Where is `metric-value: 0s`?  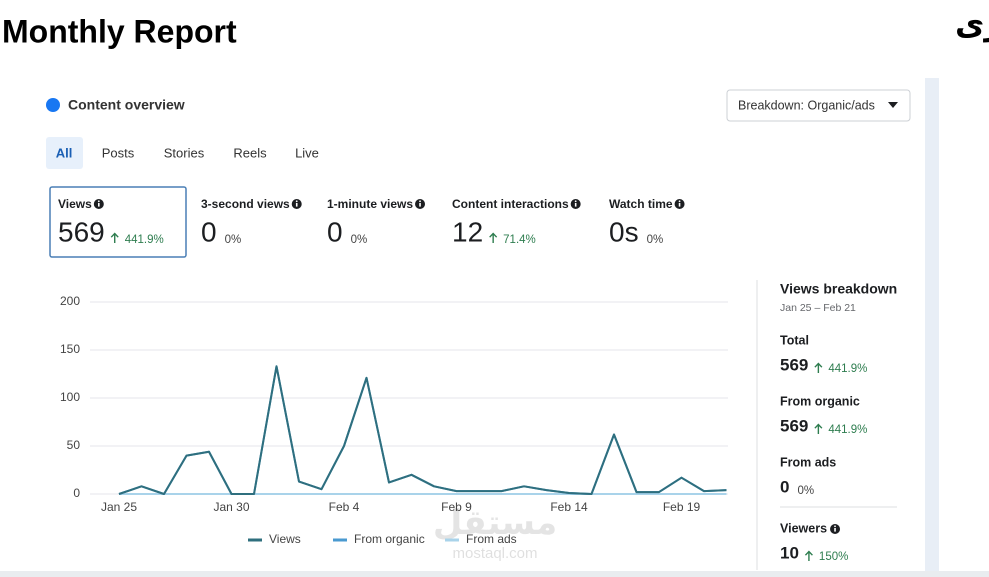 metric-value: 0s is located at coordinates (624, 231).